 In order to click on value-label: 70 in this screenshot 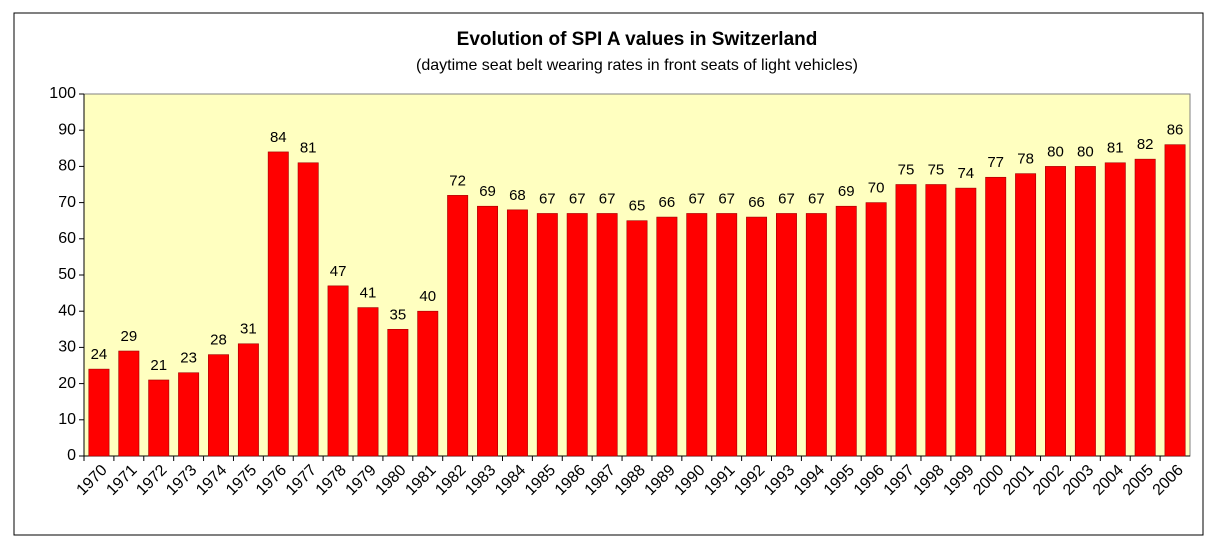, I will do `click(876, 188)`.